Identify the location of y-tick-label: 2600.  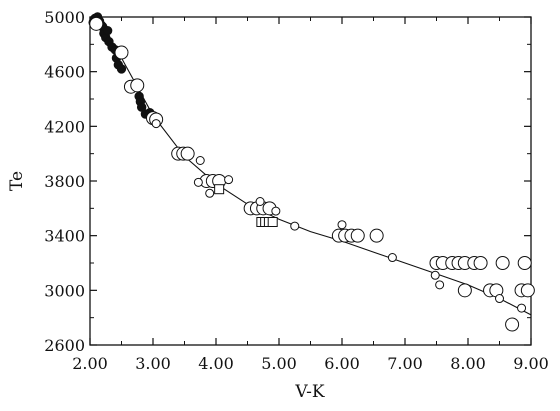
(64, 345).